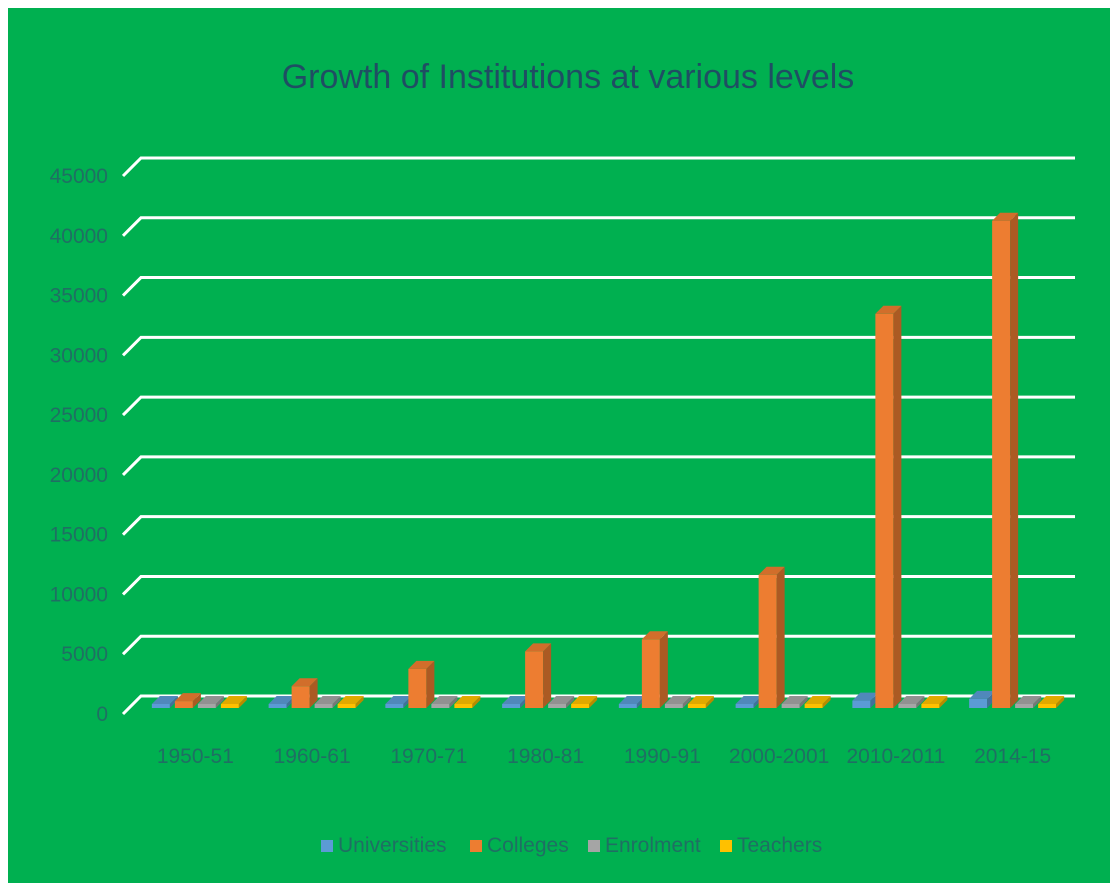  Describe the element at coordinates (79, 236) in the screenshot. I see `y-tick-label: 40000` at that location.